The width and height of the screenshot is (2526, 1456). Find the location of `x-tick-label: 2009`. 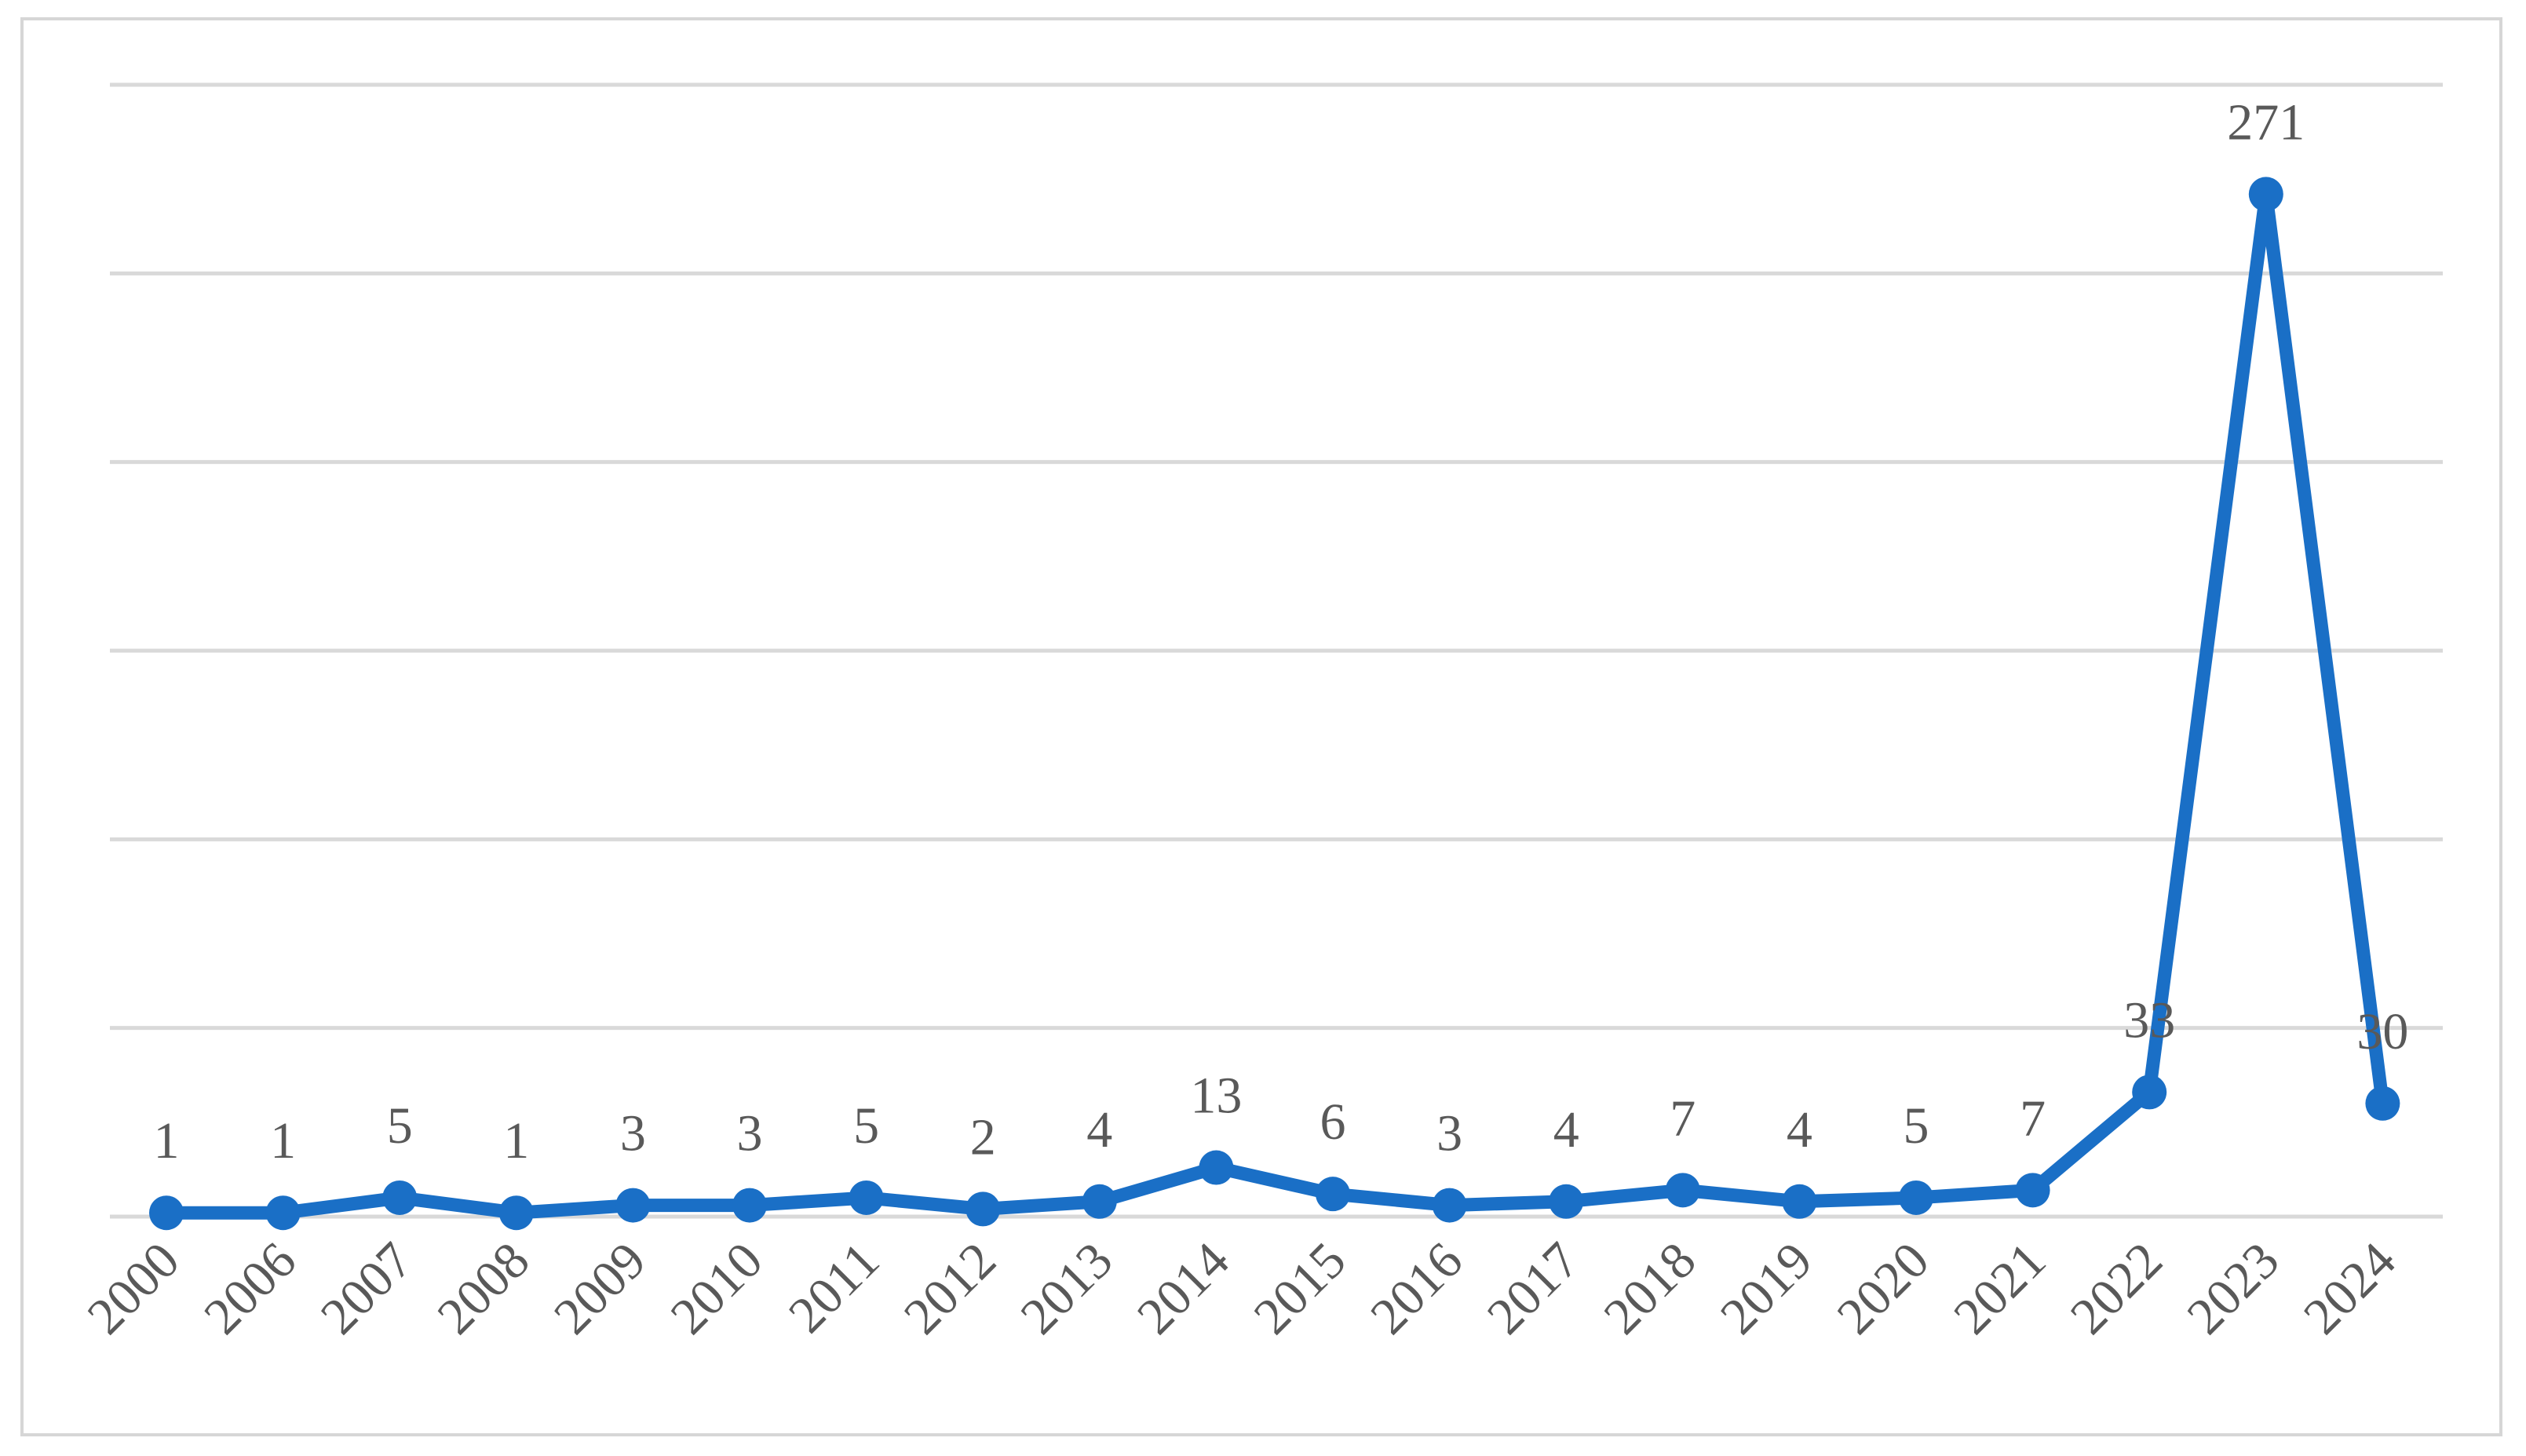

x-tick-label: 2009 is located at coordinates (600, 1288).